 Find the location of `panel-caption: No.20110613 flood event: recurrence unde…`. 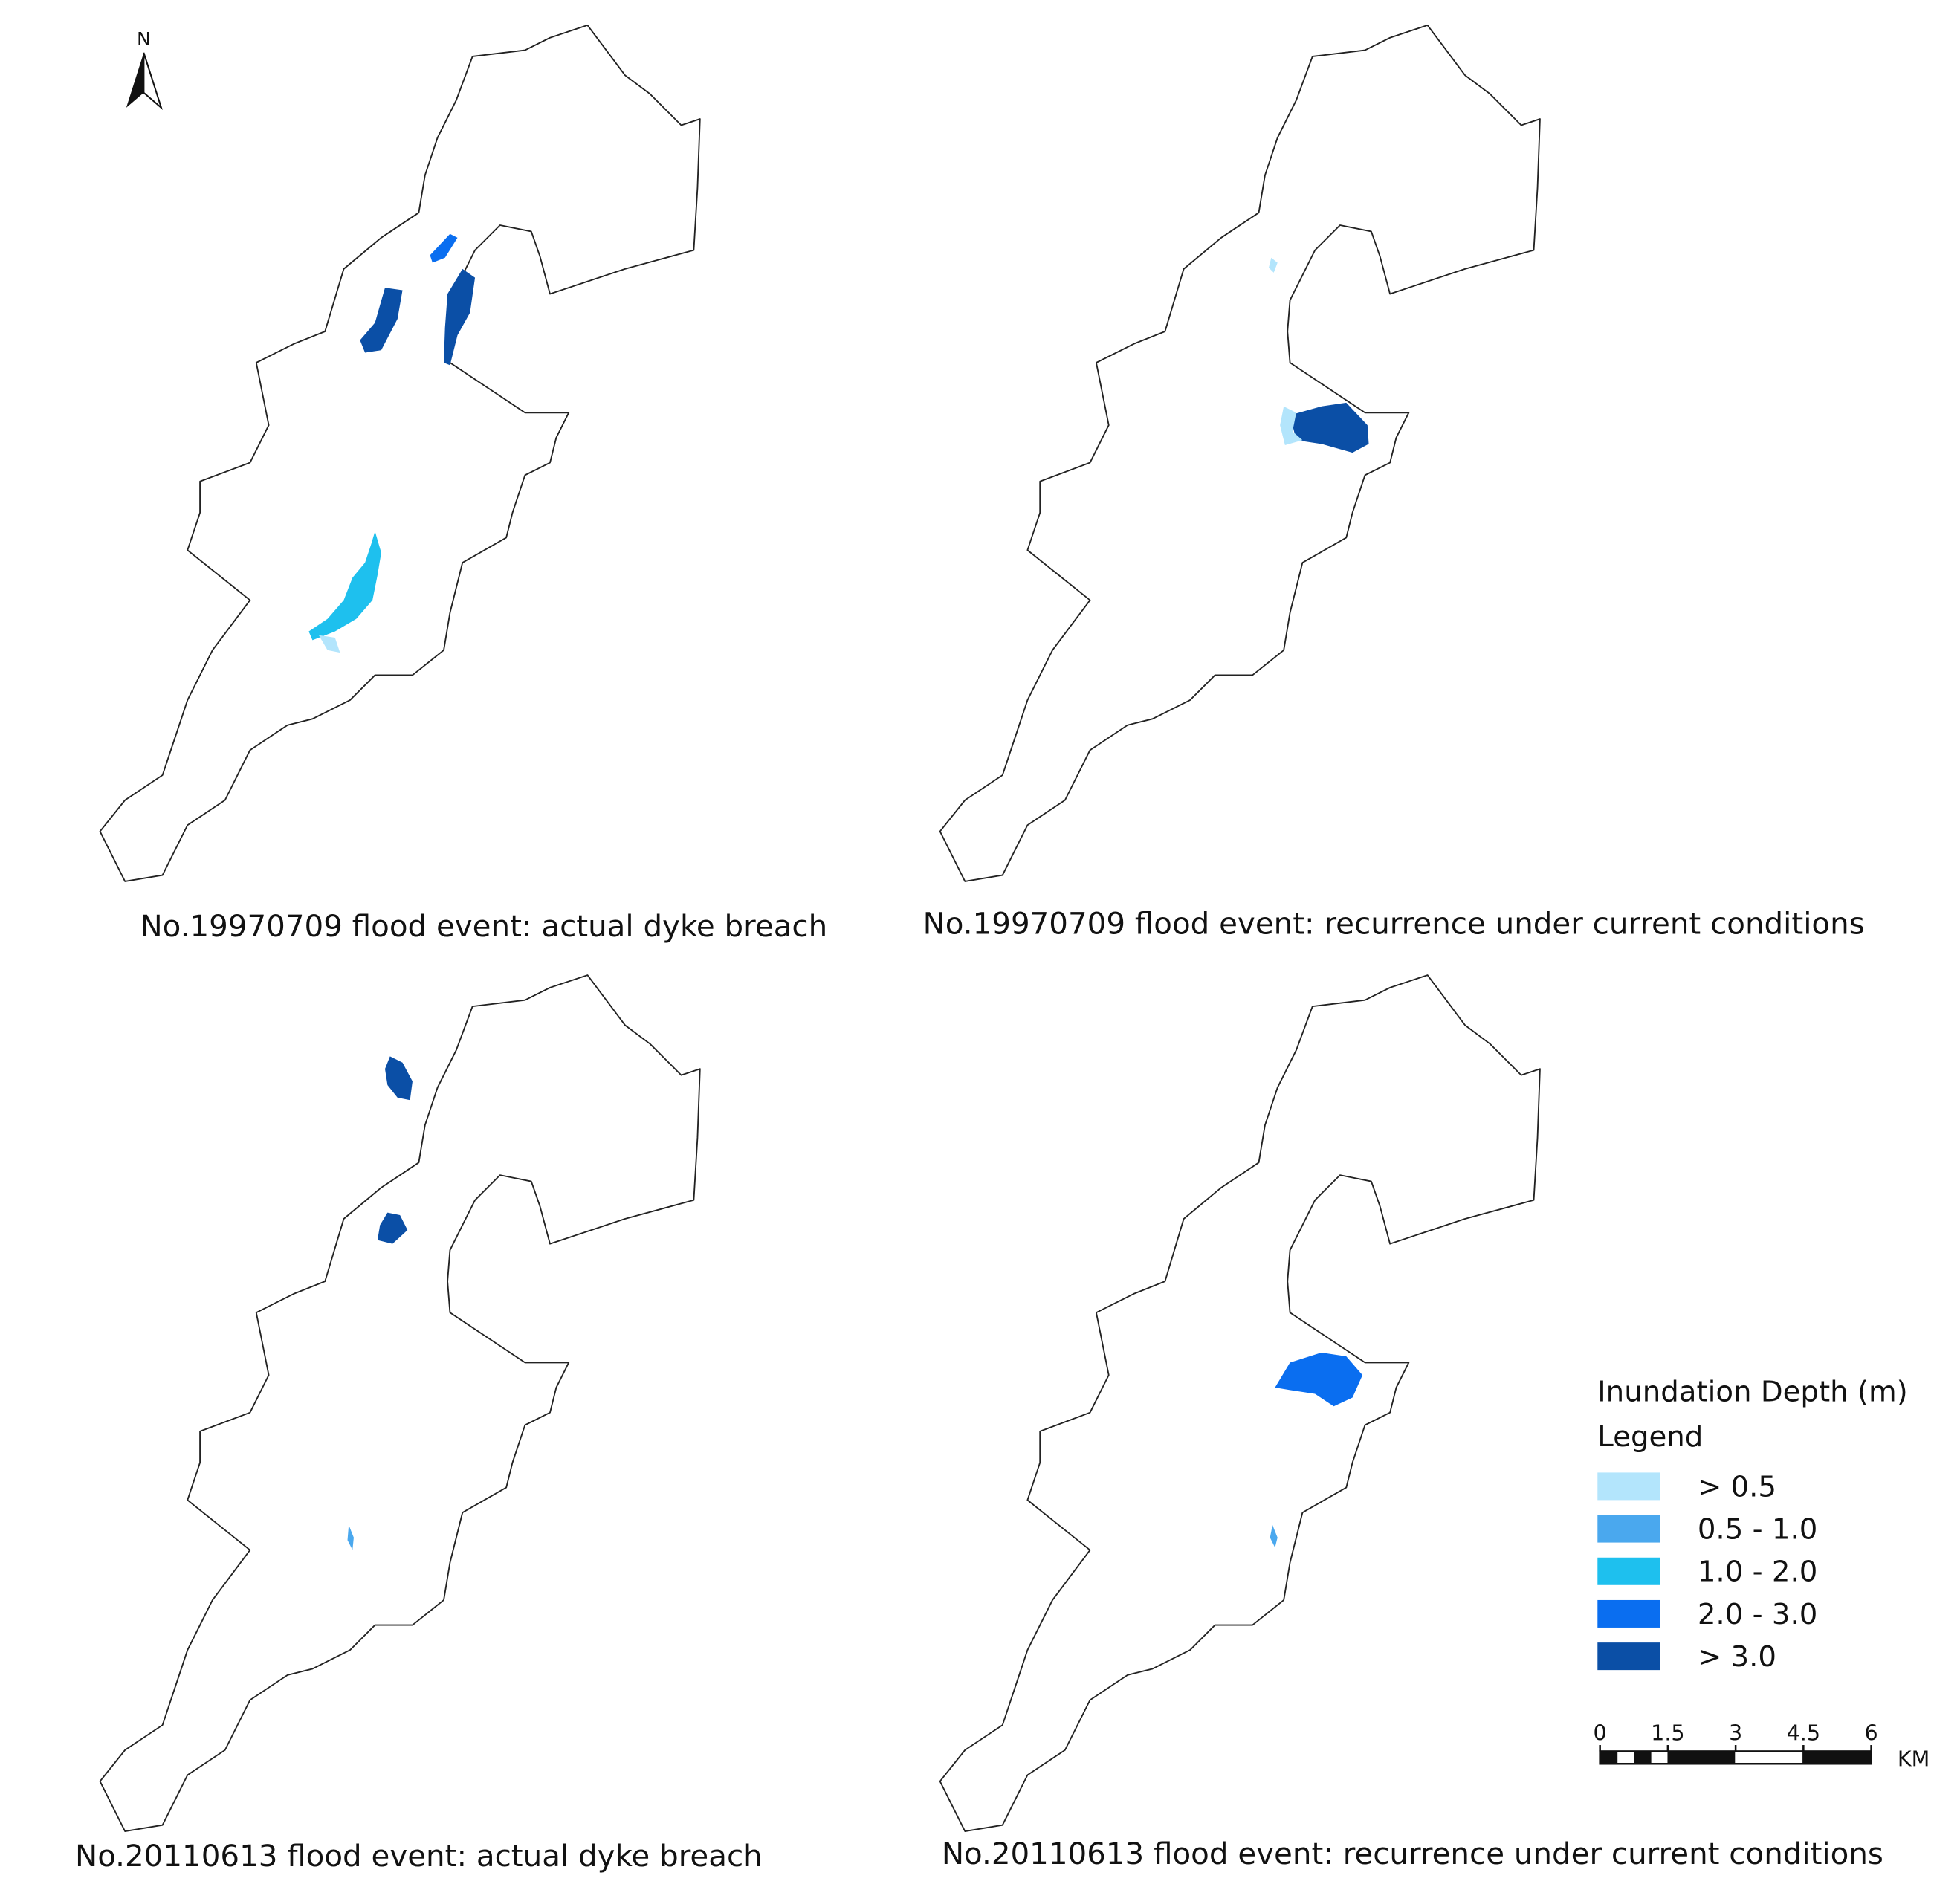

panel-caption: No.20110613 flood event: recurrence unde… is located at coordinates (1412, 1853).